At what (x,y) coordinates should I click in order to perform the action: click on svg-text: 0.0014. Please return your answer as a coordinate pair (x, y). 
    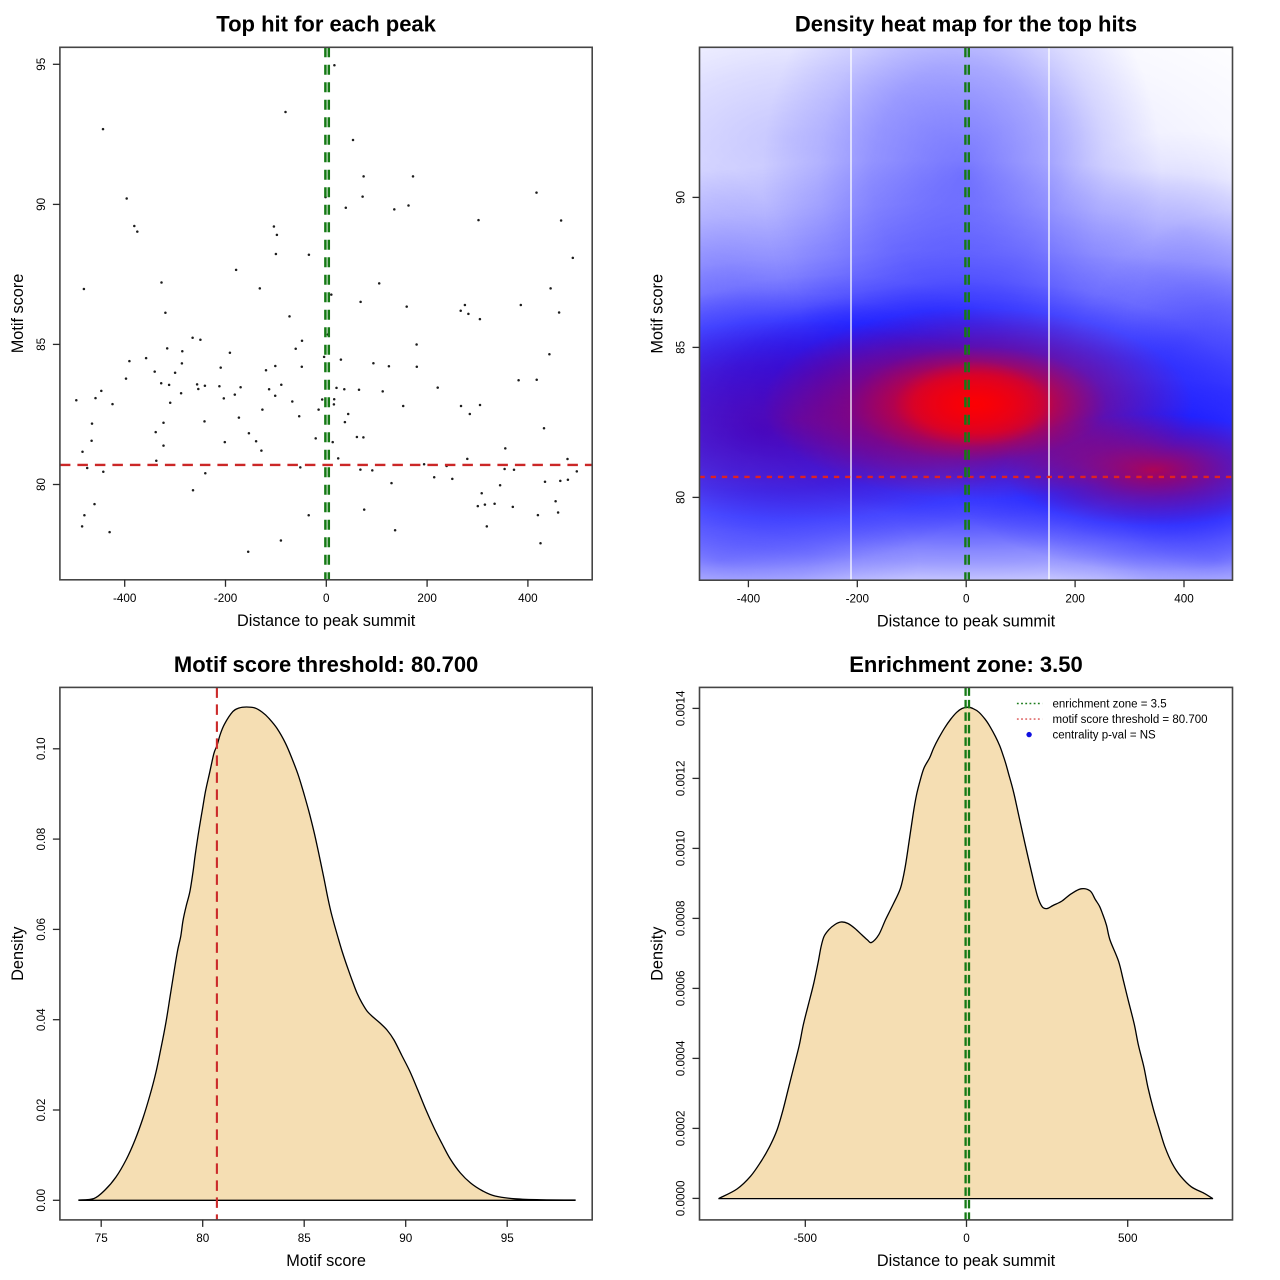
    Looking at the image, I should click on (681, 708).